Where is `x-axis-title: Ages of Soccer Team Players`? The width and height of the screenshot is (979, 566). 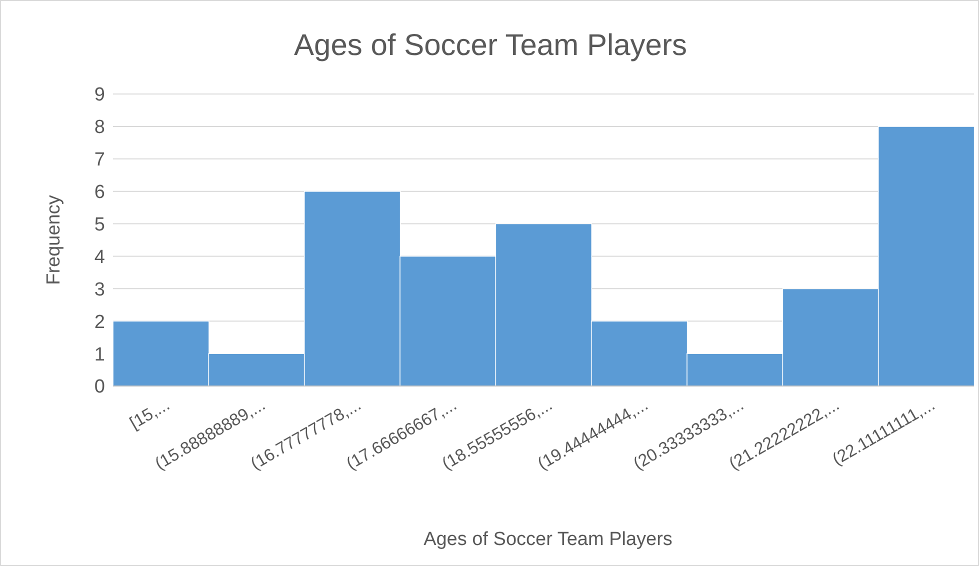
x-axis-title: Ages of Soccer Team Players is located at coordinates (548, 540).